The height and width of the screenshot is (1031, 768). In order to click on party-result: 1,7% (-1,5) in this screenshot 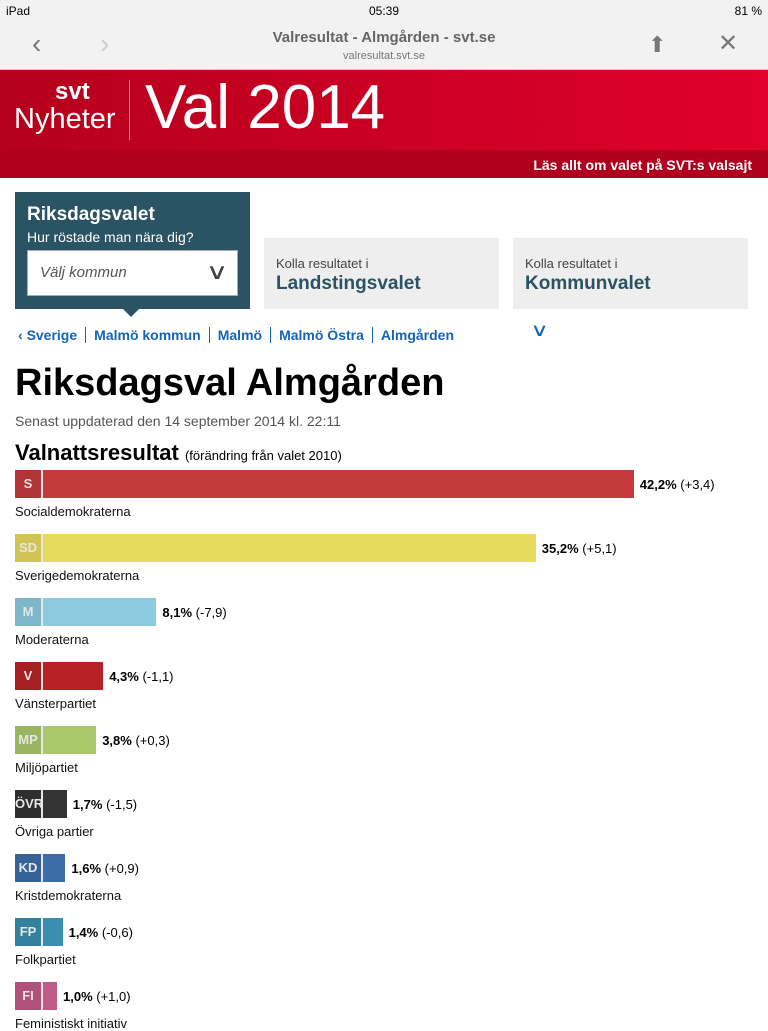, I will do `click(105, 804)`.